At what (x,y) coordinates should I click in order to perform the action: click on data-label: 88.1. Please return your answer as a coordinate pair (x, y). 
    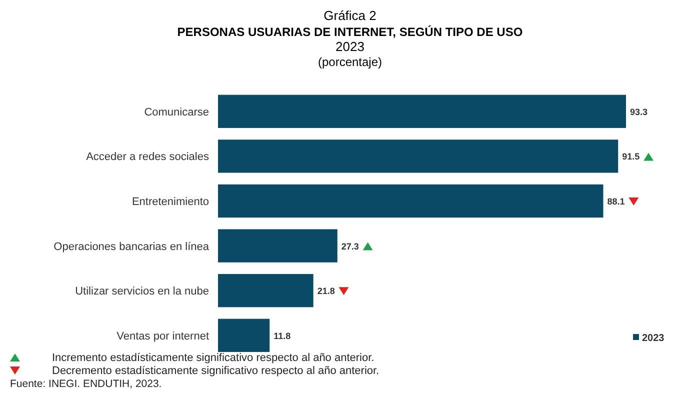
    Looking at the image, I should click on (616, 201).